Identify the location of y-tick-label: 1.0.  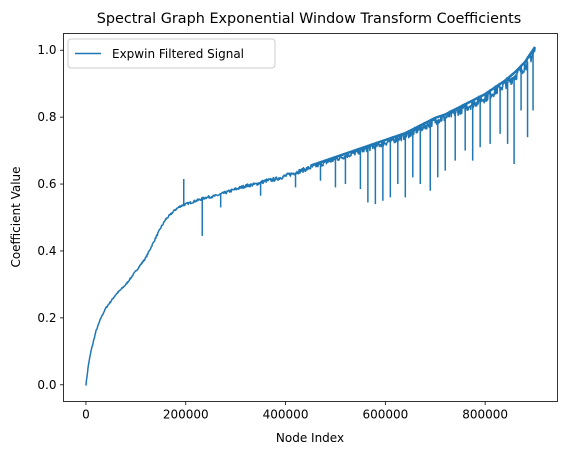
(46, 50).